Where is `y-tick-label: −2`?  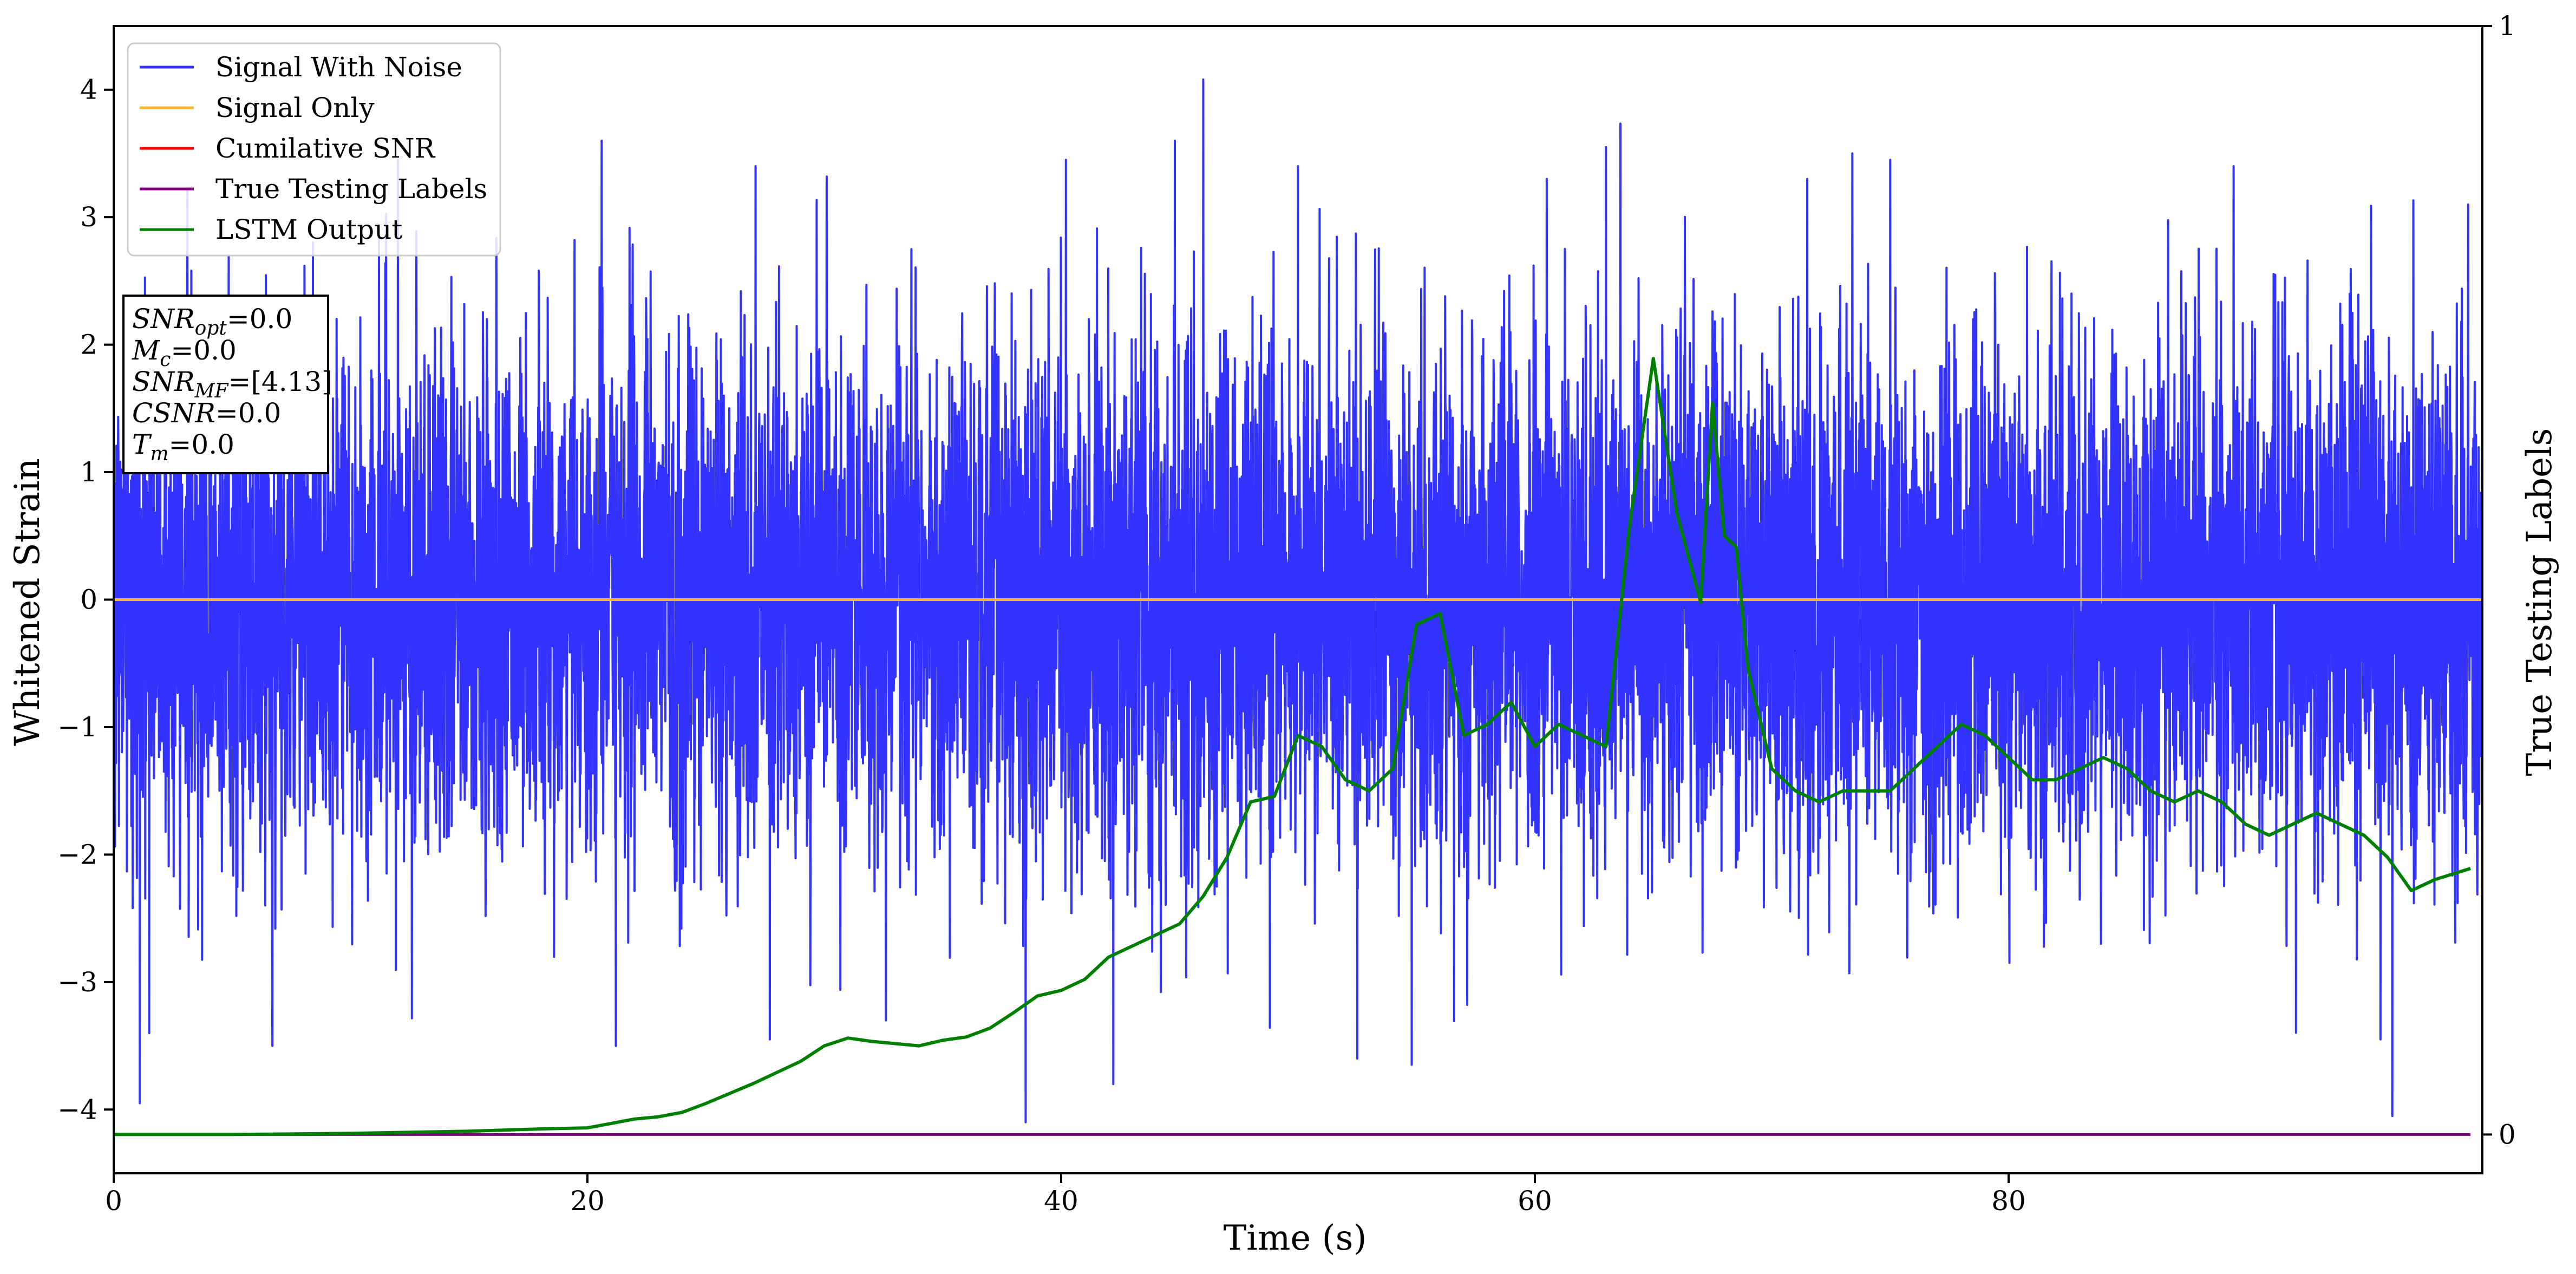 y-tick-label: −2 is located at coordinates (77, 854).